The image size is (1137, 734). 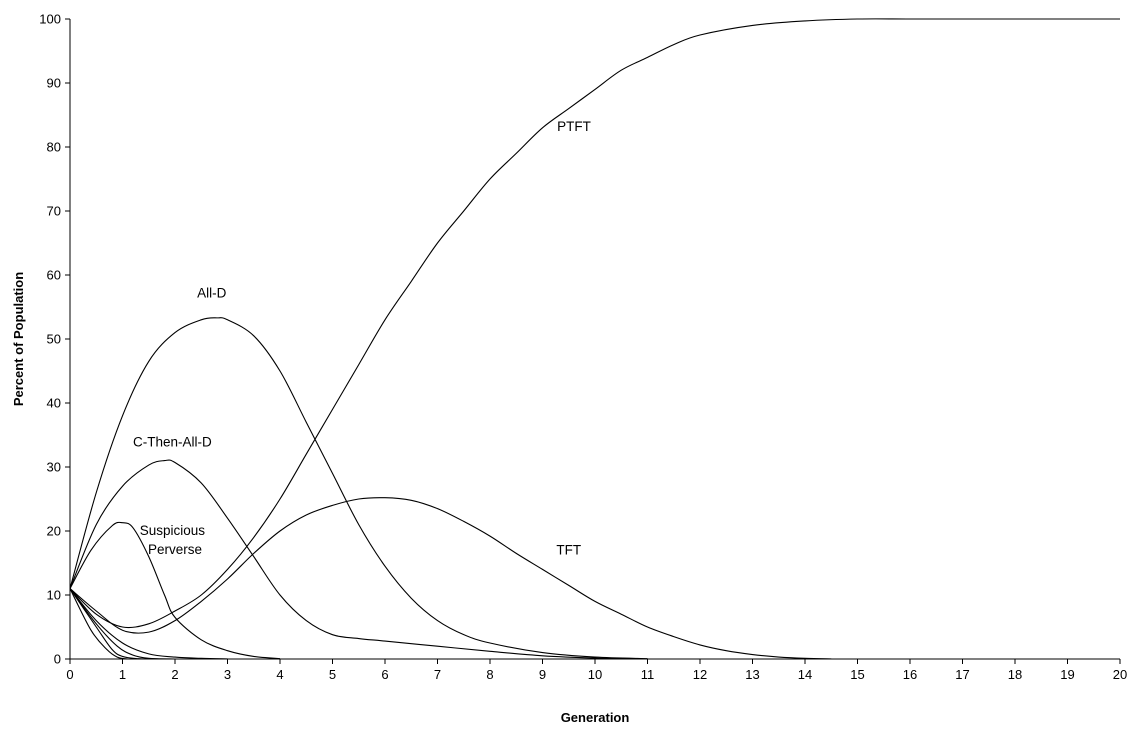 I want to click on x-tick-label: 20, so click(x=1120, y=674).